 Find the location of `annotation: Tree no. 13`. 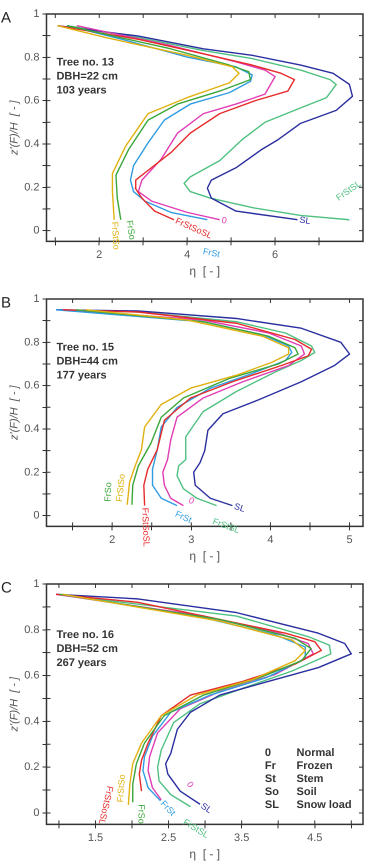

annotation: Tree no. 13 is located at coordinates (85, 62).